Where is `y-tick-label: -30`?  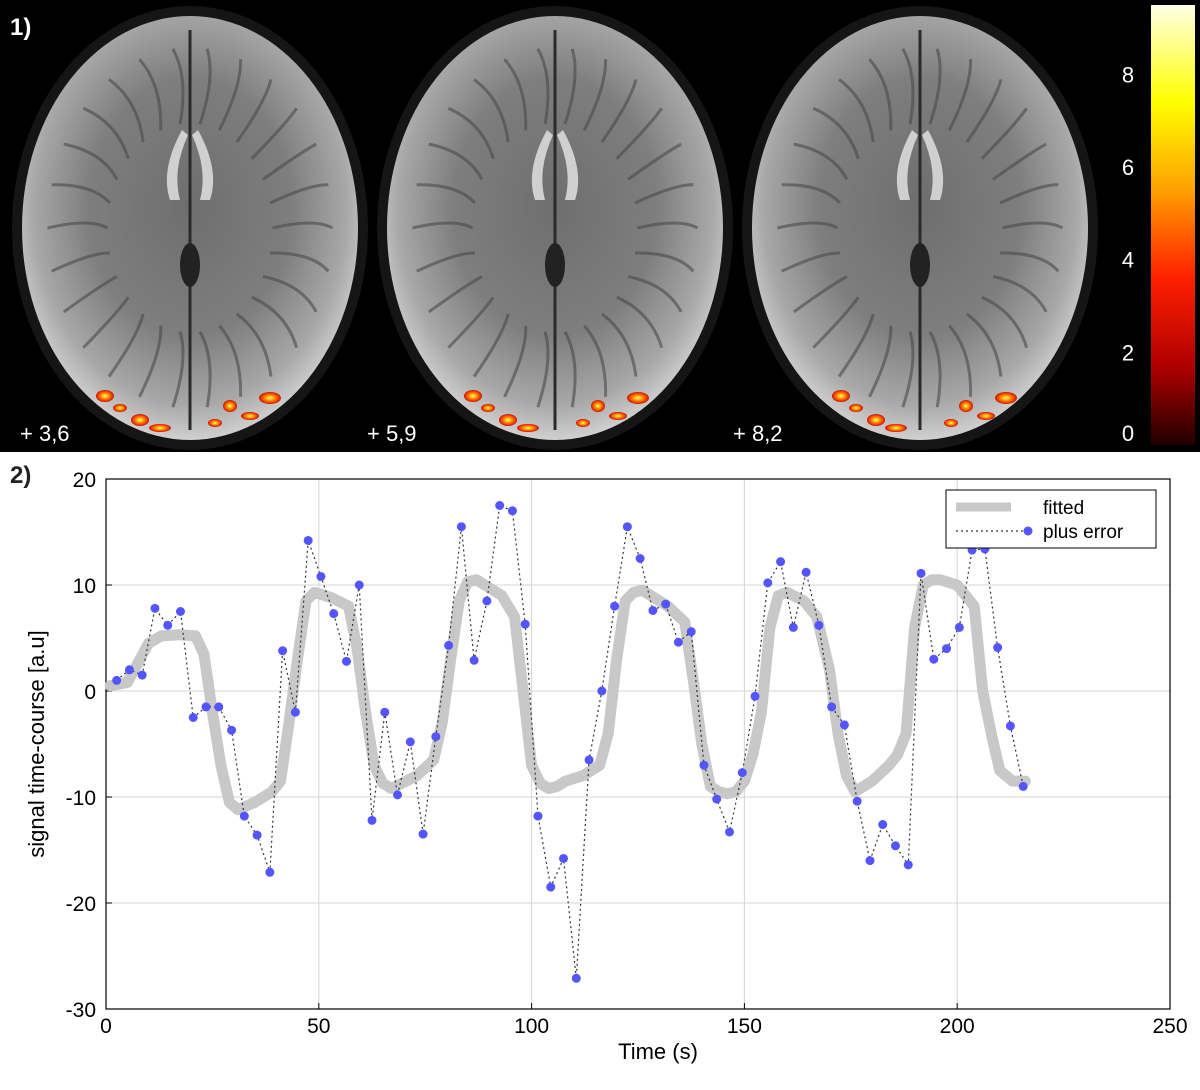 y-tick-label: -30 is located at coordinates (81, 1010).